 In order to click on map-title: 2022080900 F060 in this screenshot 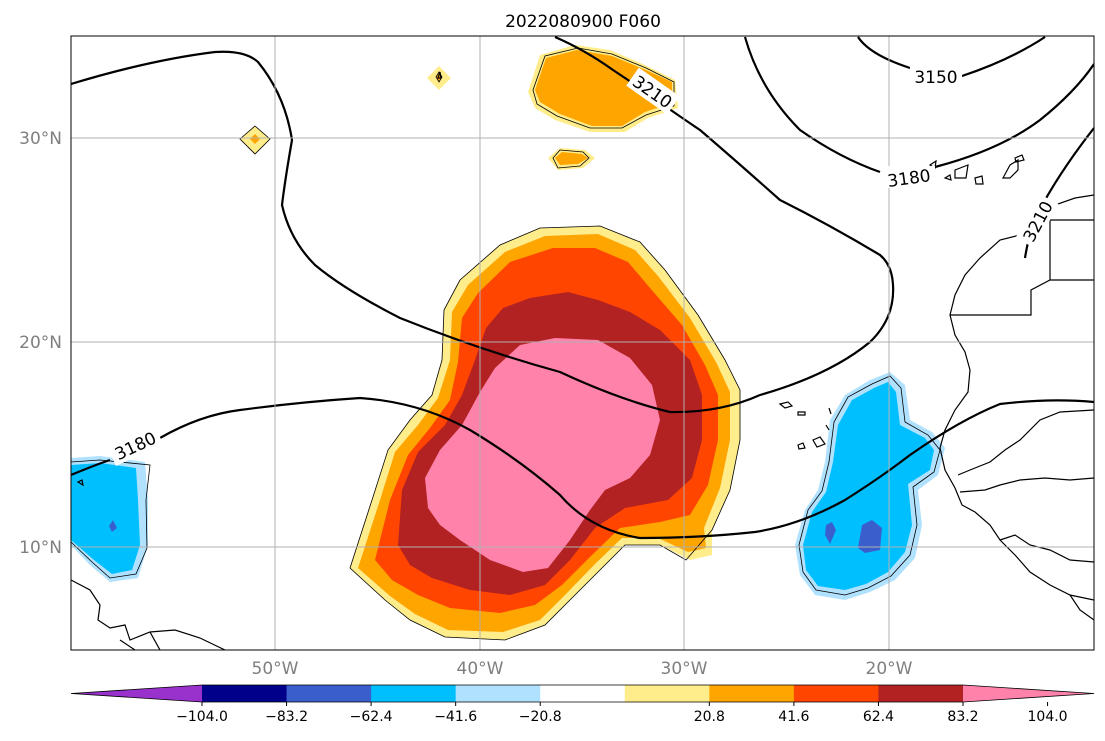, I will do `click(583, 22)`.